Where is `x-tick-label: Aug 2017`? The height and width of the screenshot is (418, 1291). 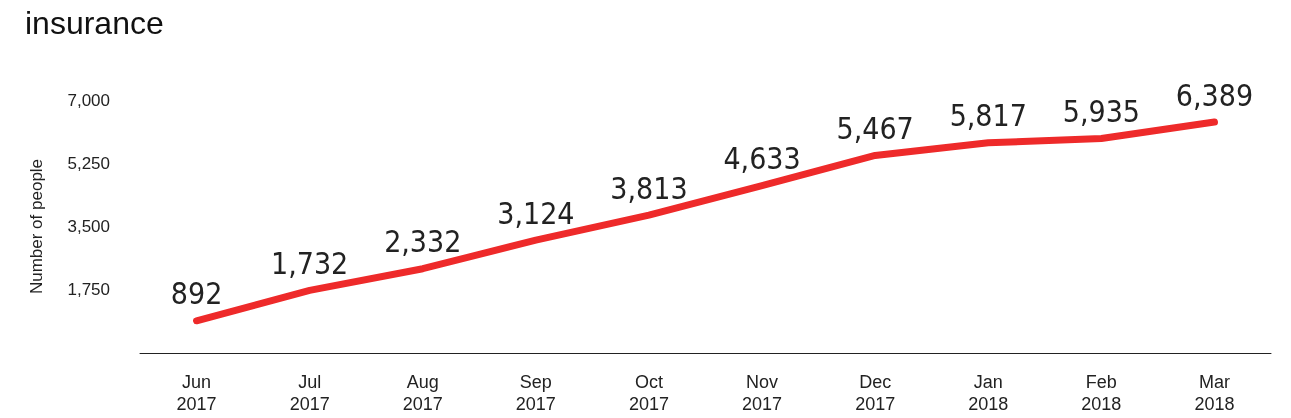 x-tick-label: Aug 2017 is located at coordinates (422, 393).